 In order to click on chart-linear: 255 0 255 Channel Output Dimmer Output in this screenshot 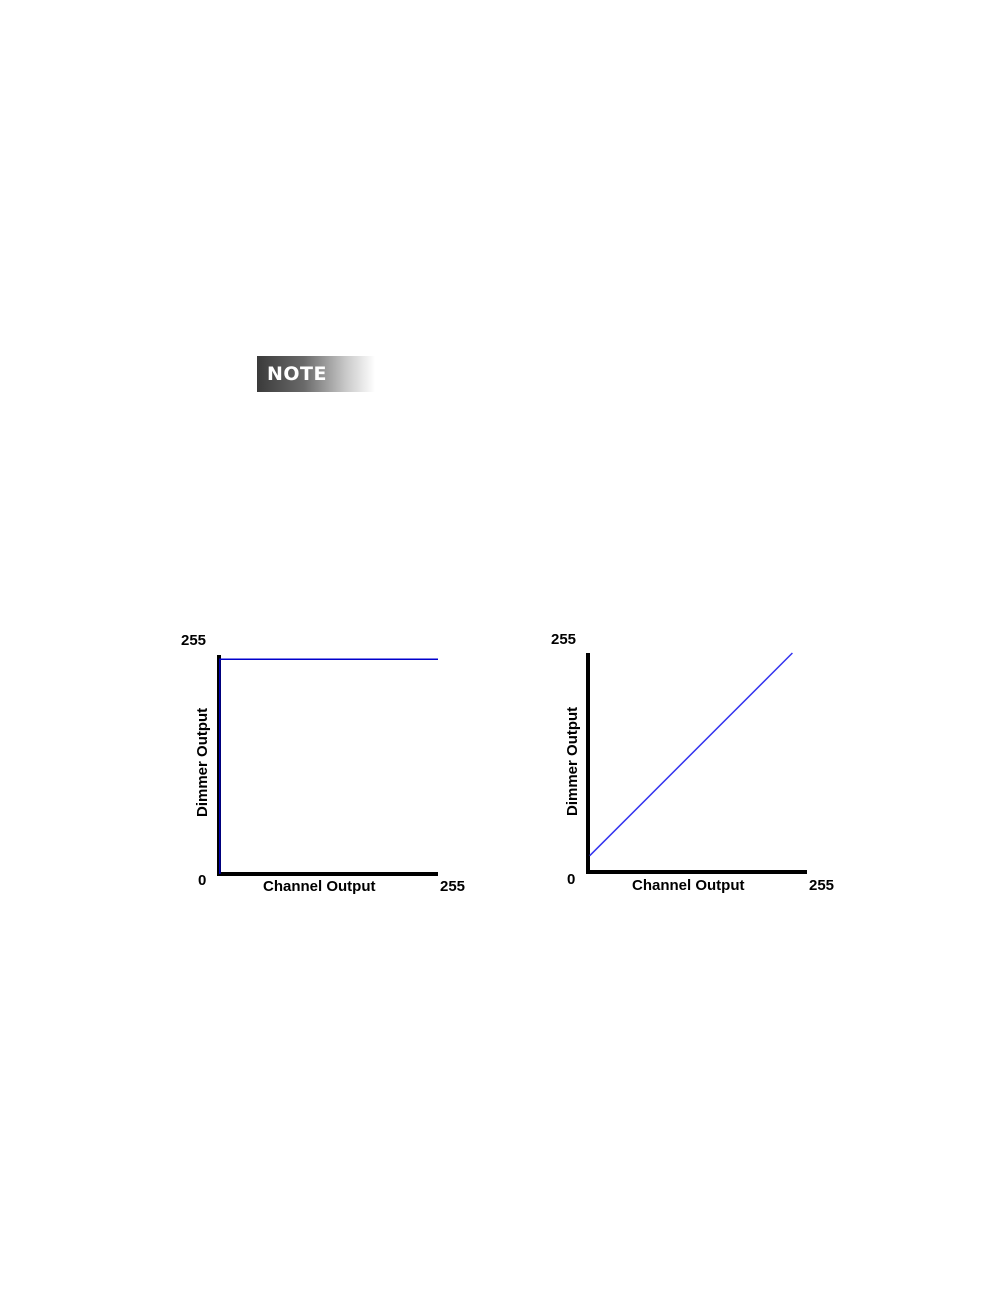, I will do `click(692, 762)`.